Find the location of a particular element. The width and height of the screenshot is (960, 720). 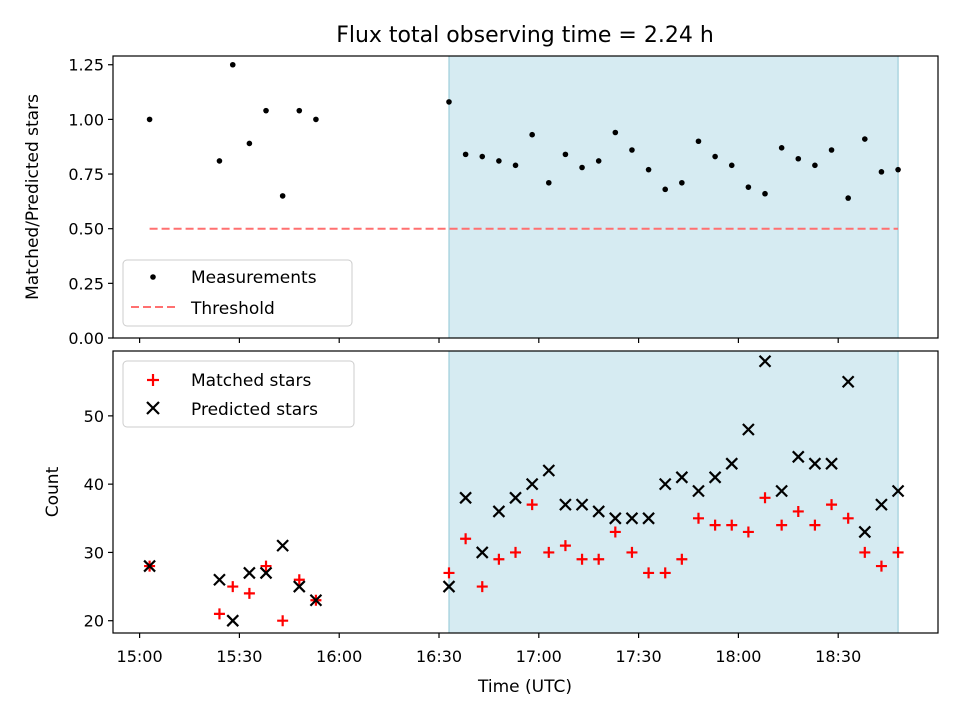

x-tick-label: 15:00 is located at coordinates (140, 656).